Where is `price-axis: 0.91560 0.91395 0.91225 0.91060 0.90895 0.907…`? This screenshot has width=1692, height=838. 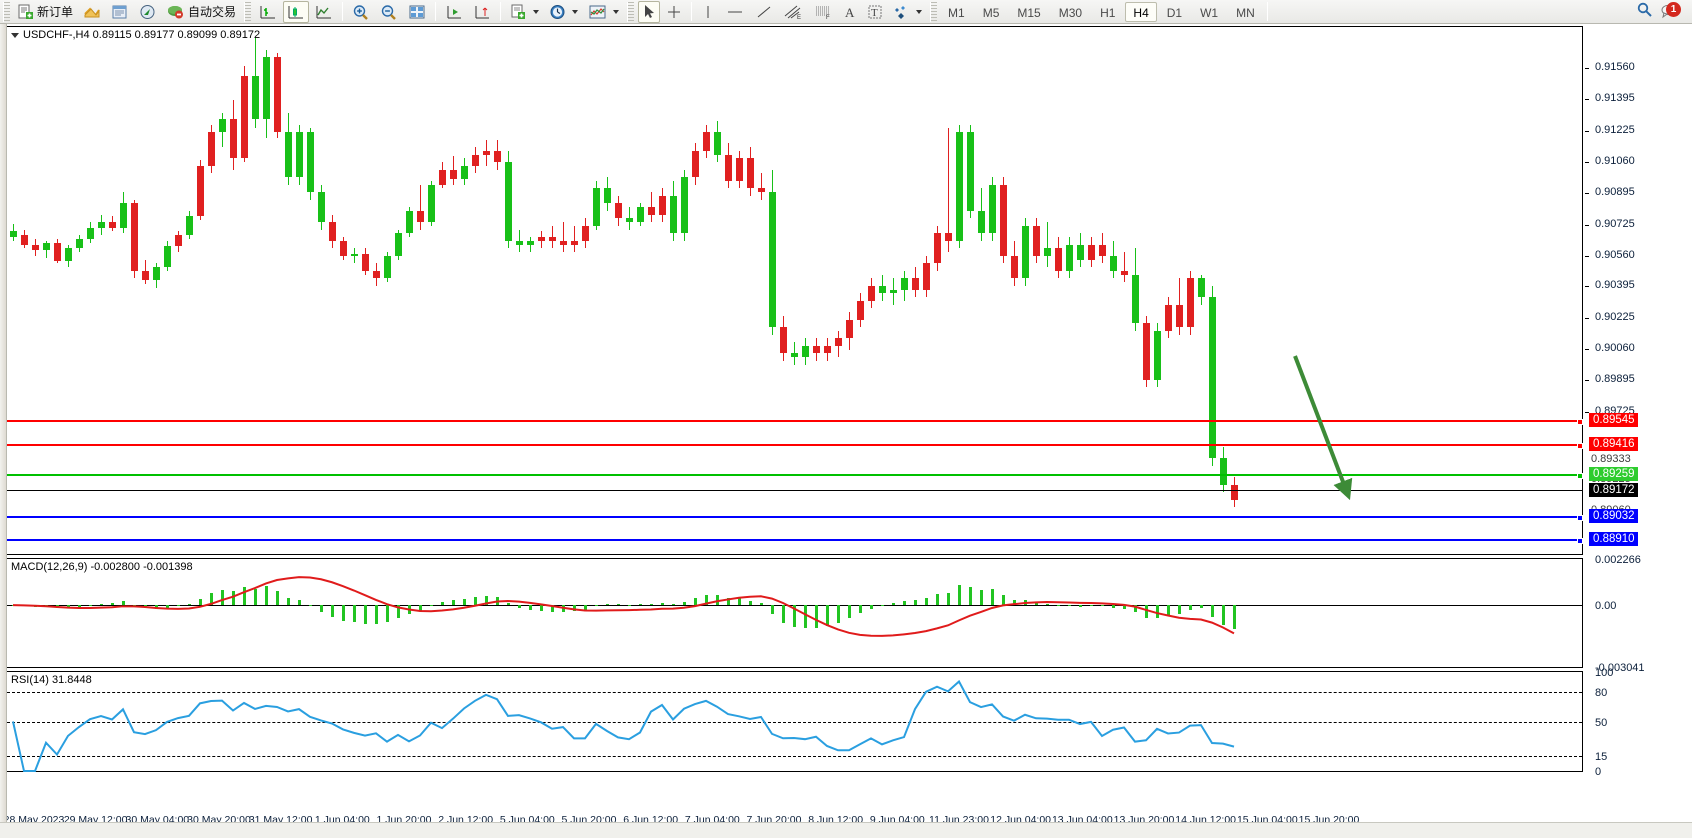 price-axis: 0.91560 0.91395 0.91225 0.91060 0.90895 0.907… is located at coordinates (1638, 302).